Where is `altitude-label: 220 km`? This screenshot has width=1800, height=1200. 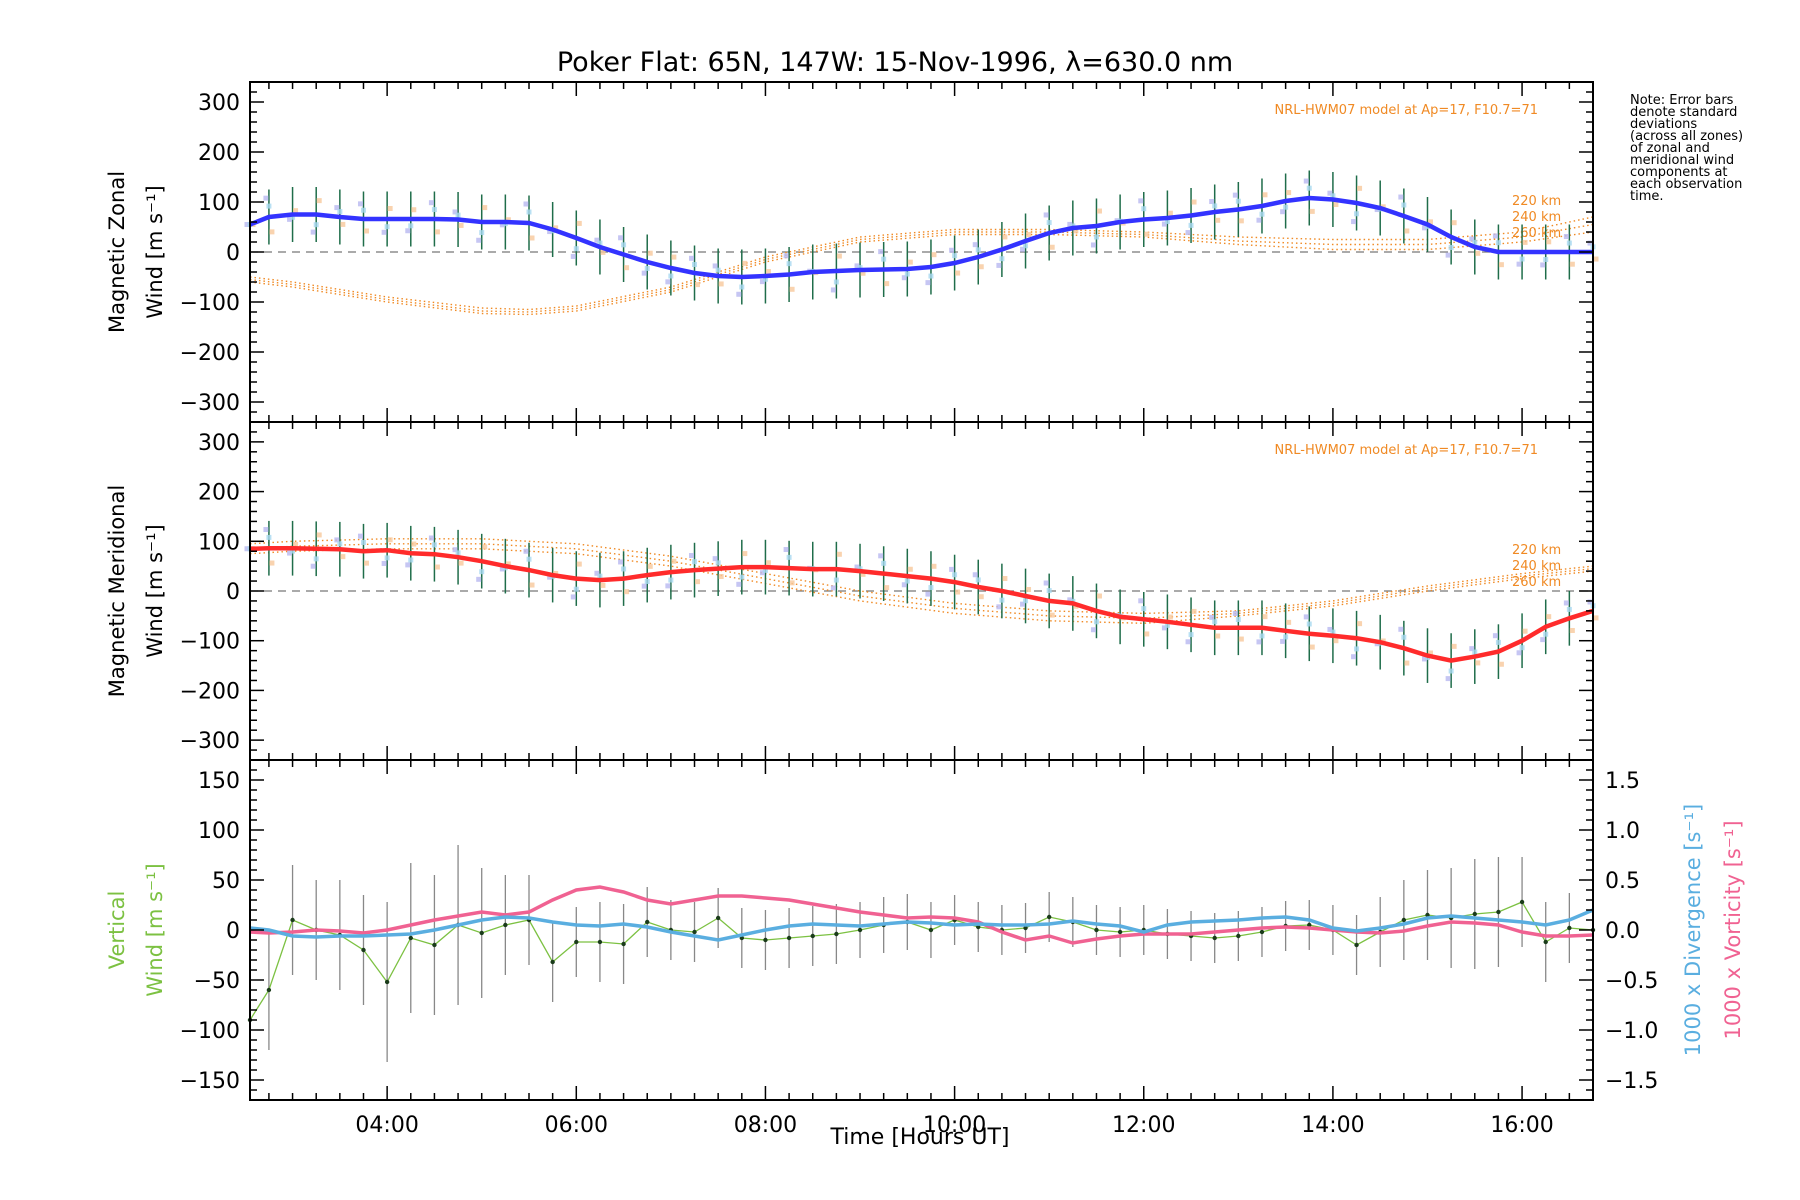 altitude-label: 220 km is located at coordinates (1536, 201).